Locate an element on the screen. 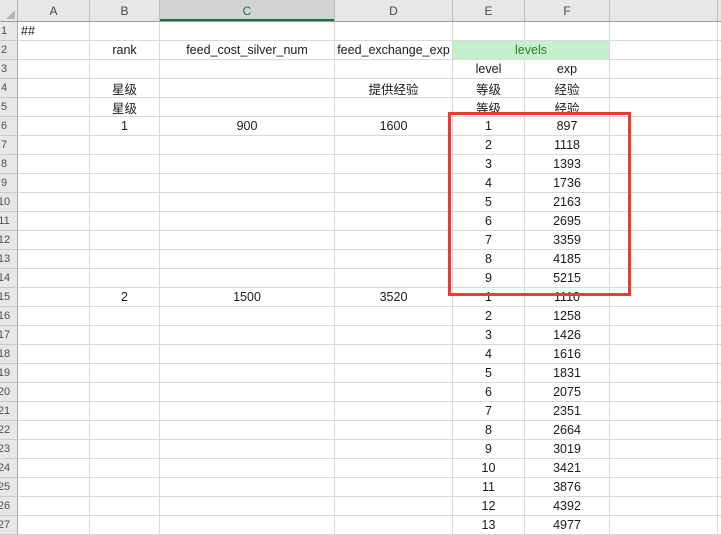 The height and width of the screenshot is (535, 721). cell-B19 is located at coordinates (125, 373).